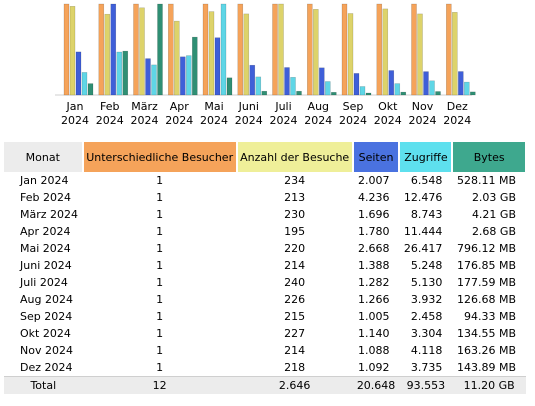 This screenshot has height=406, width=535. I want to click on header-unique-visitors: Unterschiedliche Besucher, so click(160, 157).